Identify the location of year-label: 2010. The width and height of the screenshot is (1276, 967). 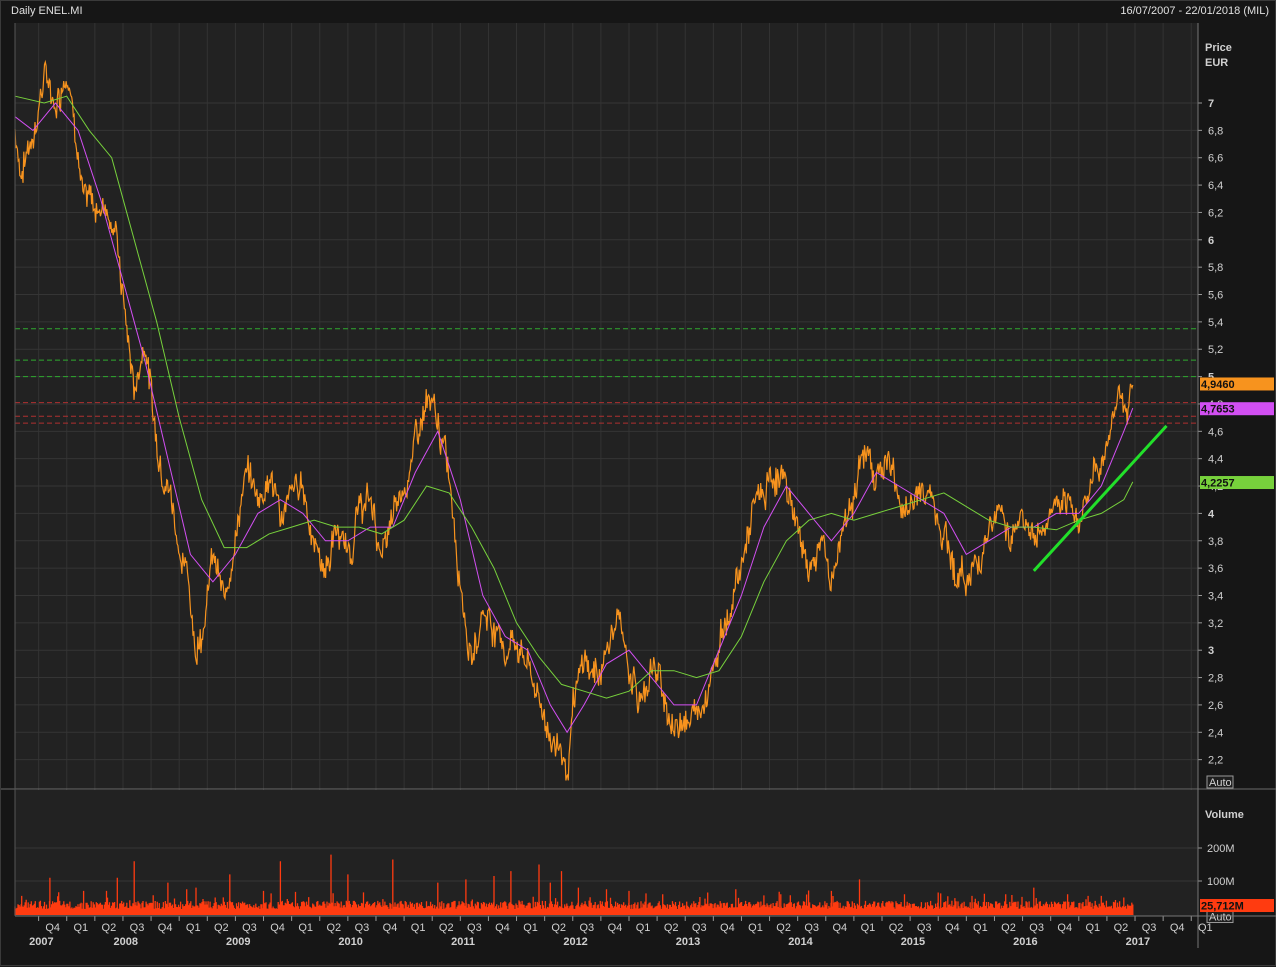
(350, 942).